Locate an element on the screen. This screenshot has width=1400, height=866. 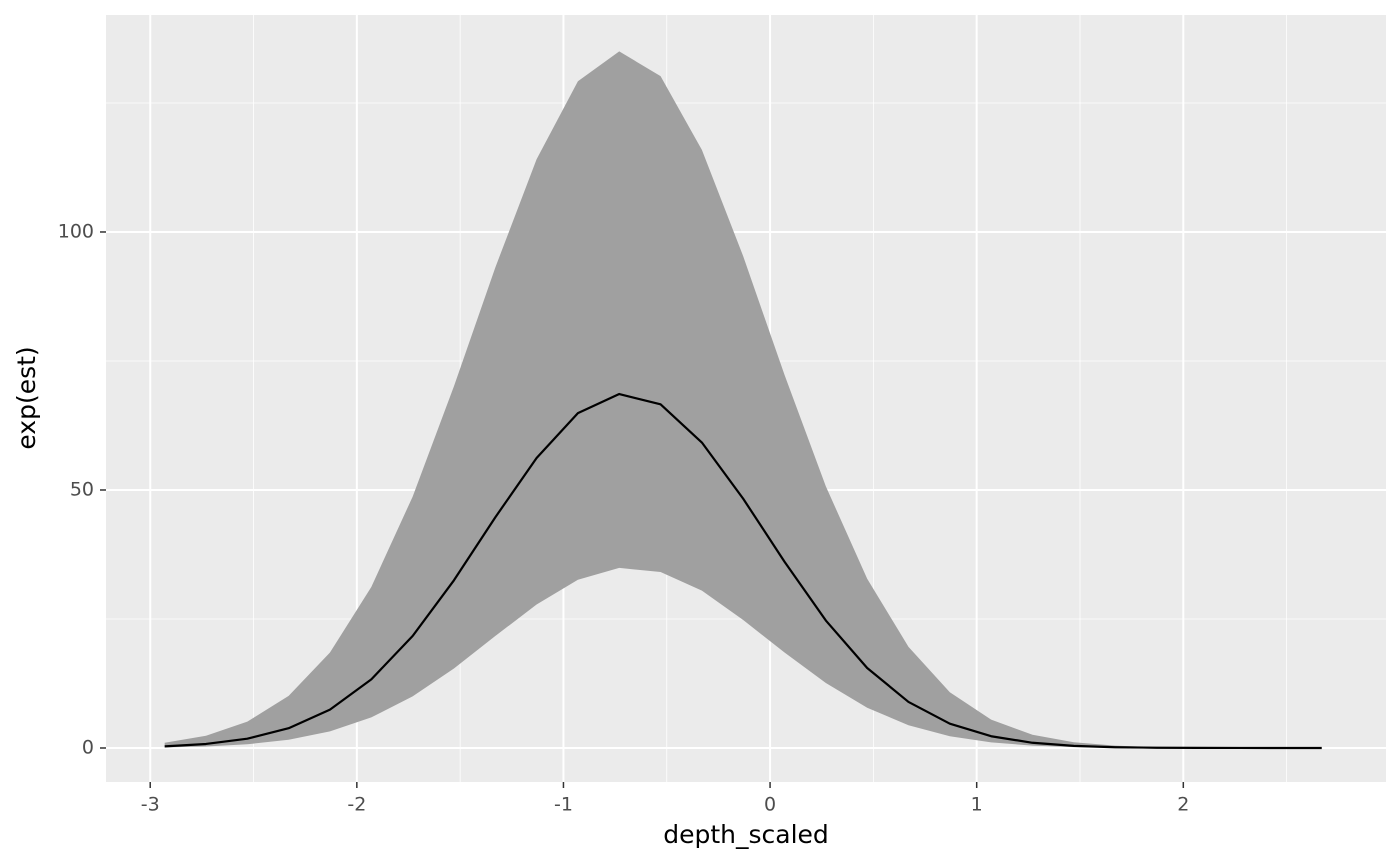
x-axis-title: depth_scaled is located at coordinates (746, 834).